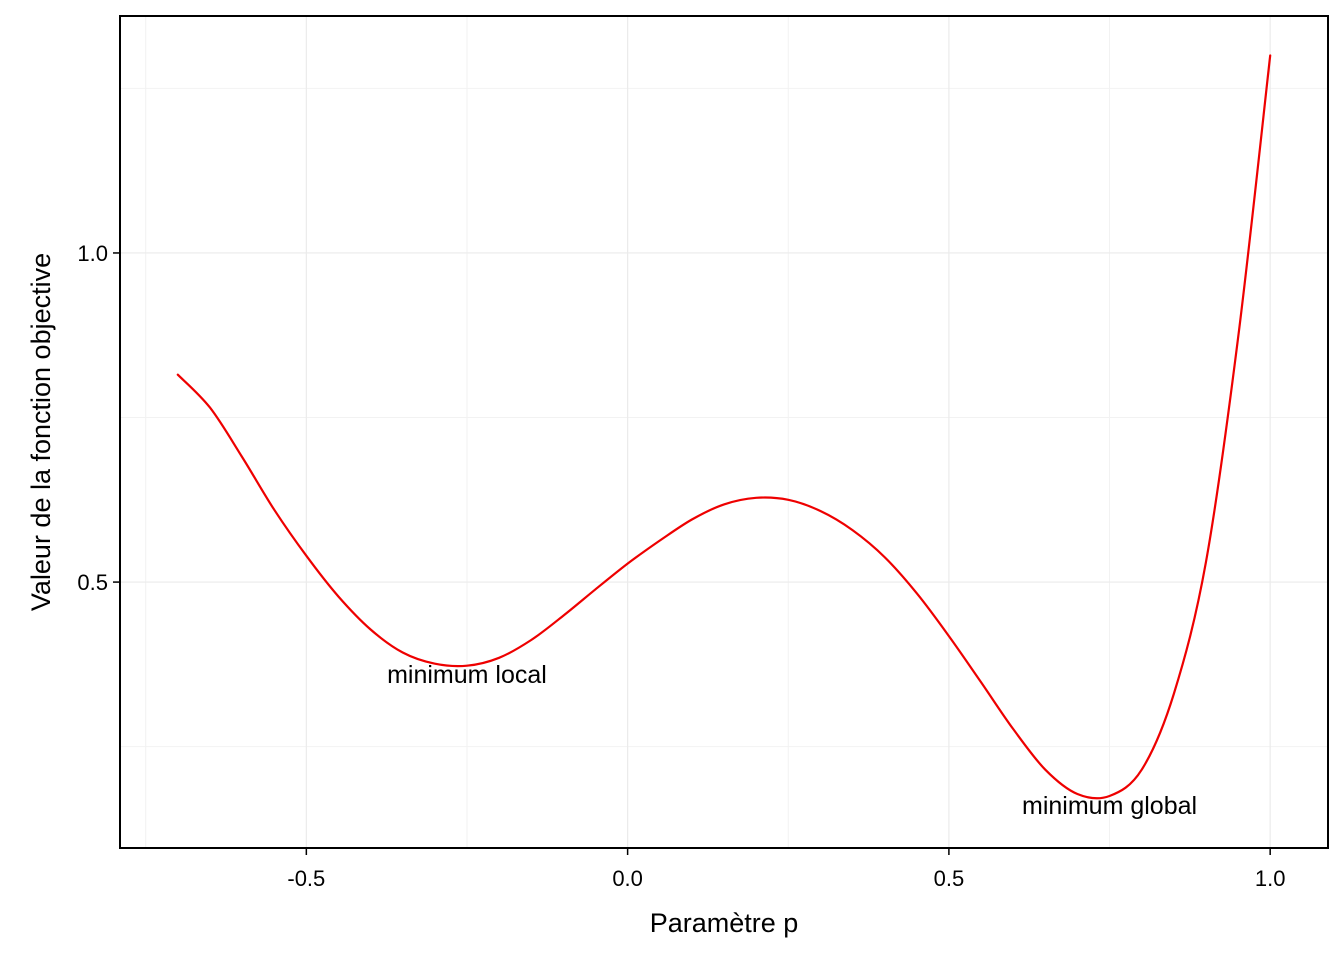 This screenshot has width=1344, height=960. I want to click on y-tick-label: 1.0, so click(92, 253).